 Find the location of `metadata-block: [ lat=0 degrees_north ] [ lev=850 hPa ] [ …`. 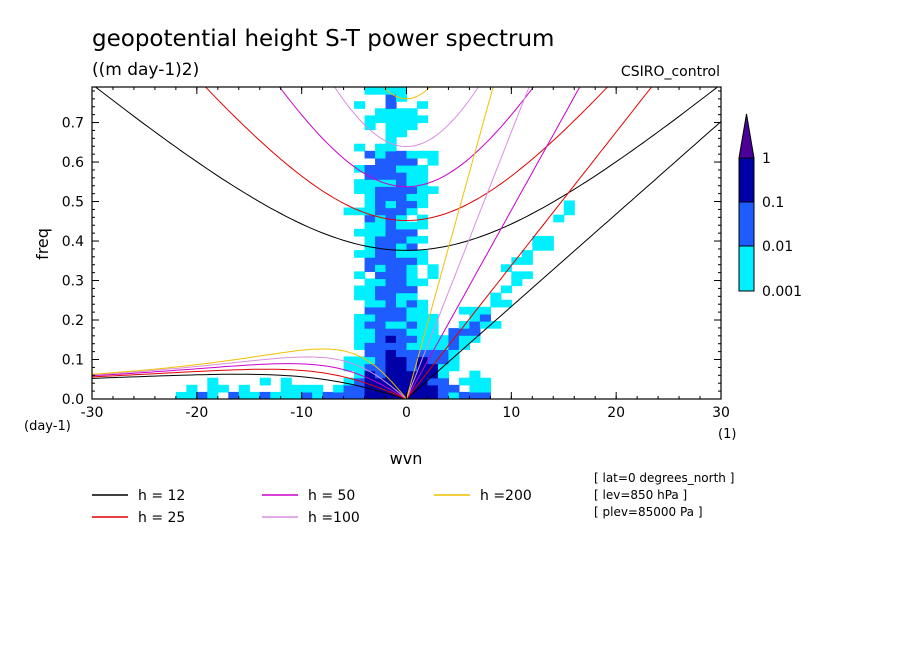

metadata-block: [ lat=0 degrees_north ] [ lev=850 hPa ] [ … is located at coordinates (664, 495).